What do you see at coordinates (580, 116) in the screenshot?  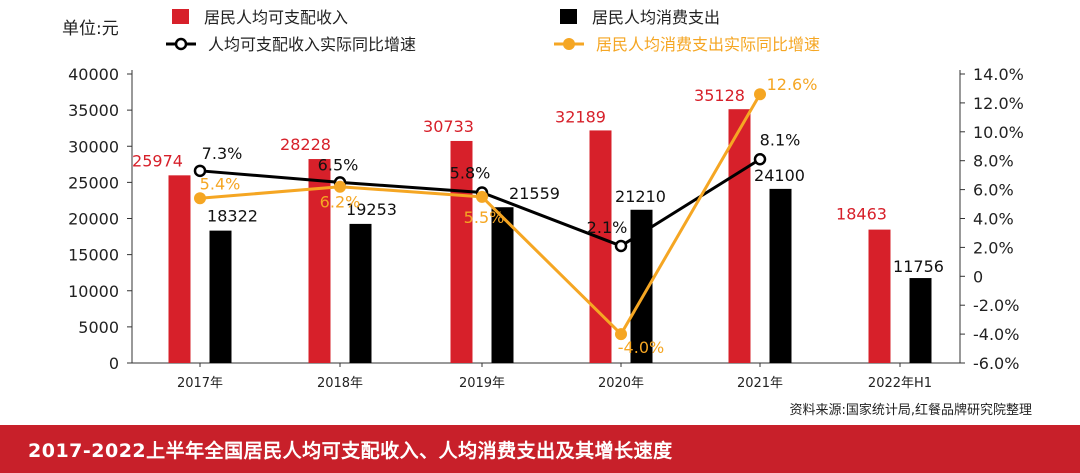 I see `bar-value-label: 32189` at bounding box center [580, 116].